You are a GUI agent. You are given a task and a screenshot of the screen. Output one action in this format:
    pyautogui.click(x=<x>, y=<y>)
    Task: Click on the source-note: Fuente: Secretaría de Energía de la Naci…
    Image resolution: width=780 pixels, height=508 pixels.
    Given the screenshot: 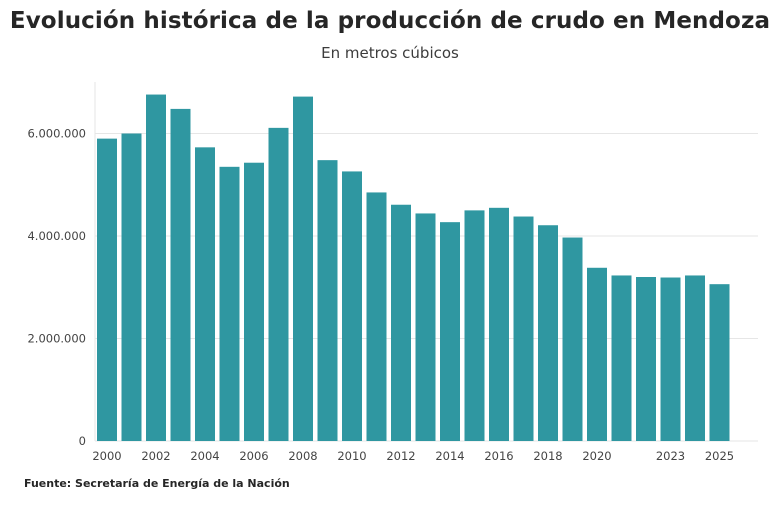 What is the action you would take?
    pyautogui.click(x=157, y=483)
    